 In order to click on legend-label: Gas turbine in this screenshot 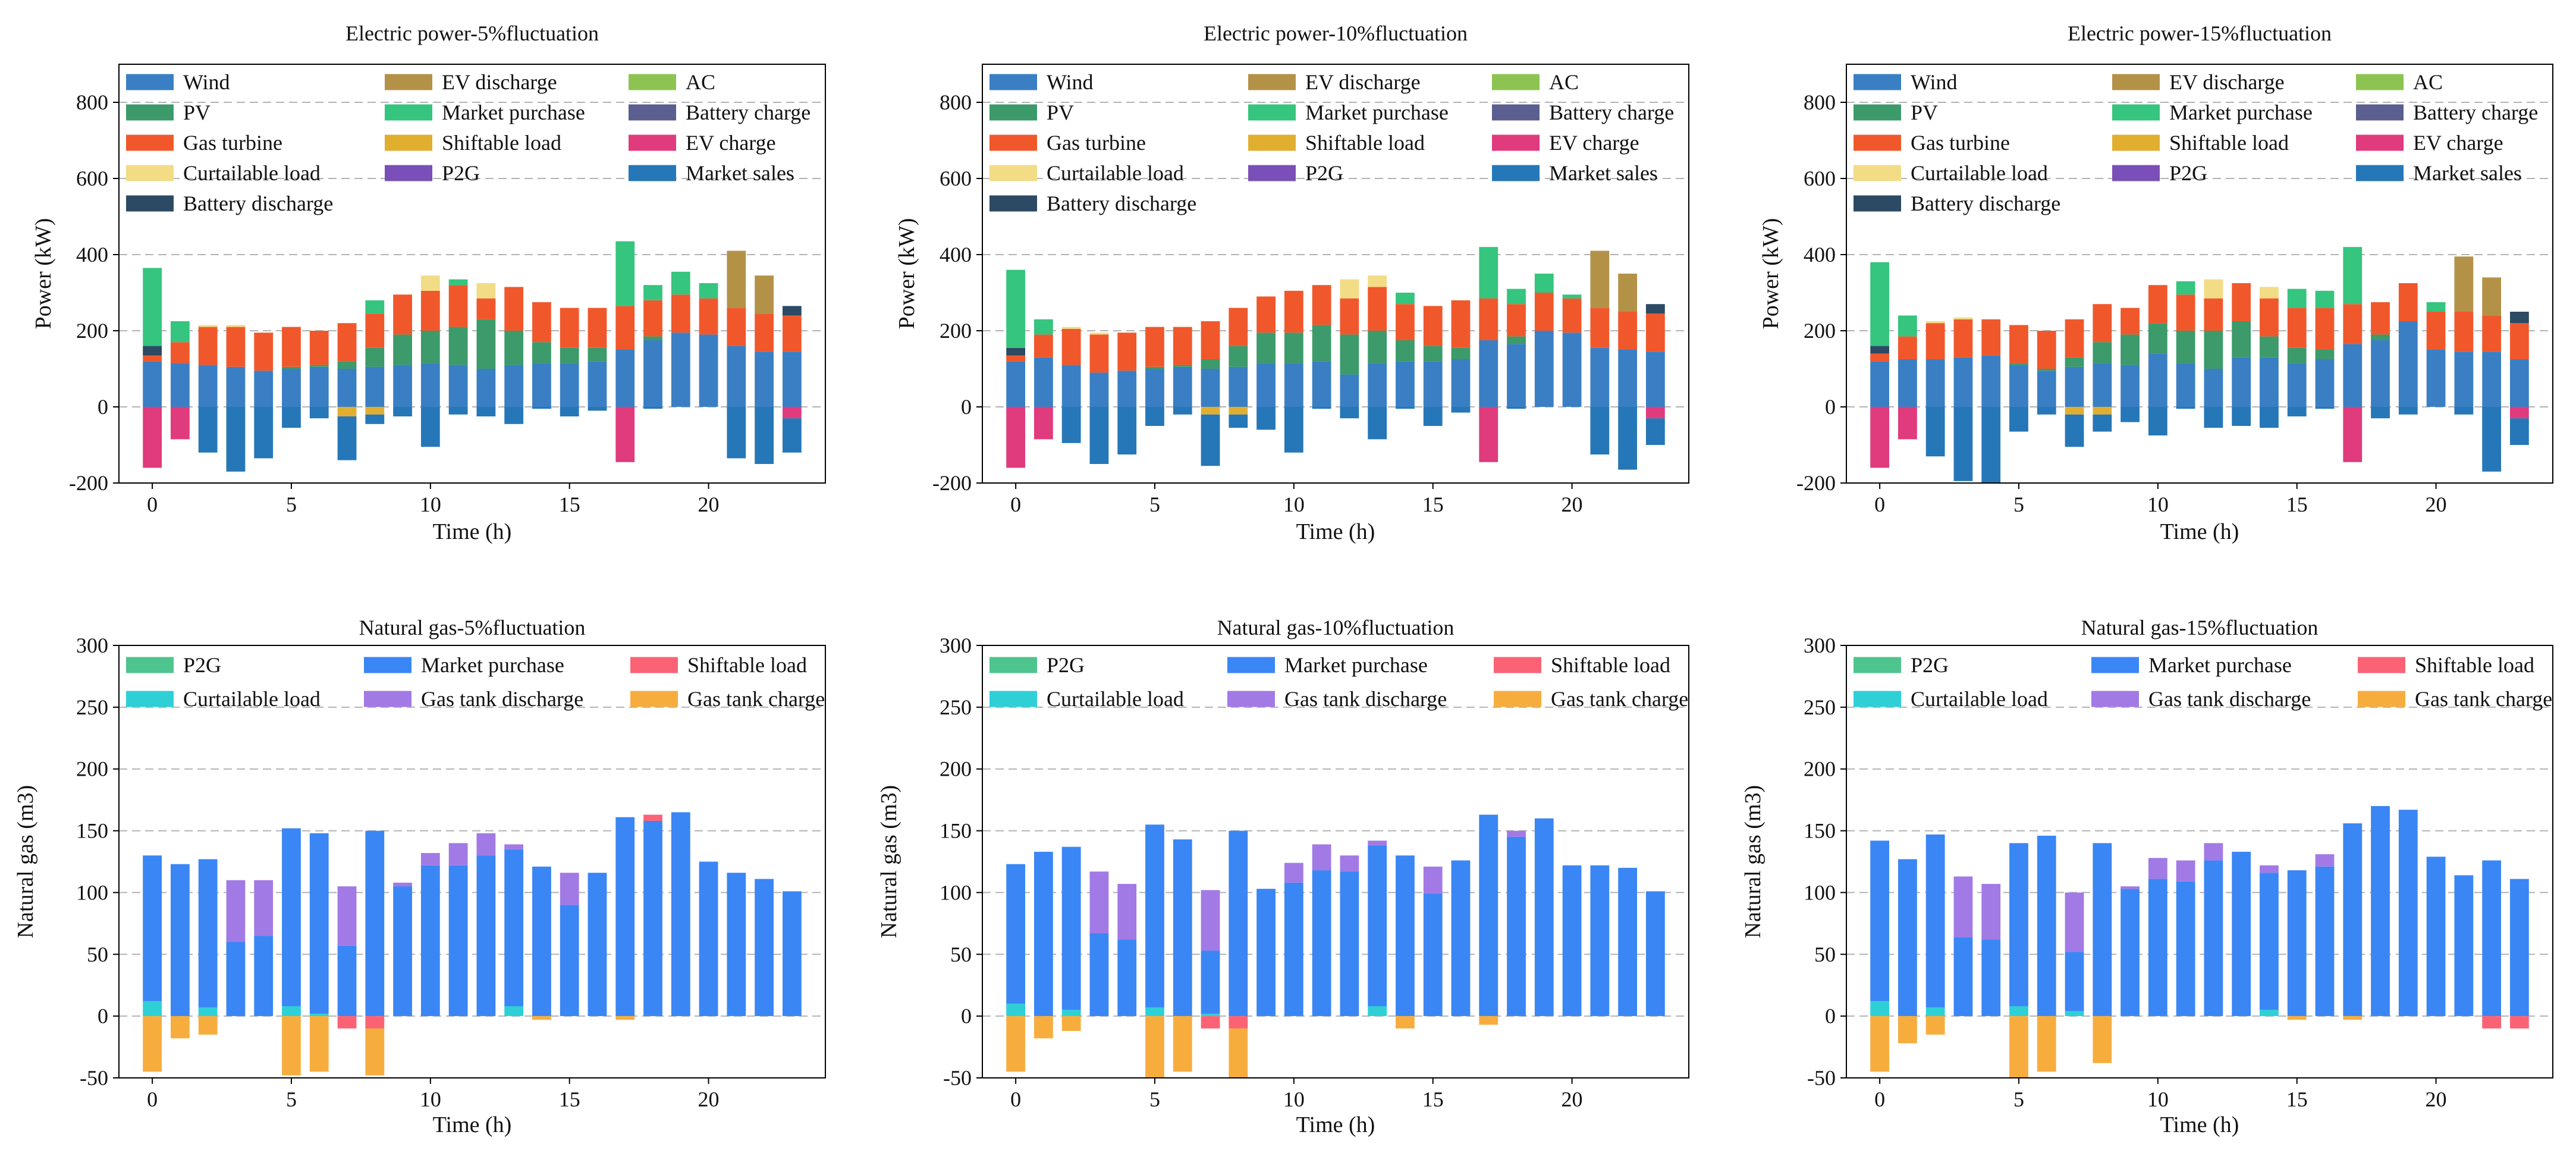, I will do `click(1960, 143)`.